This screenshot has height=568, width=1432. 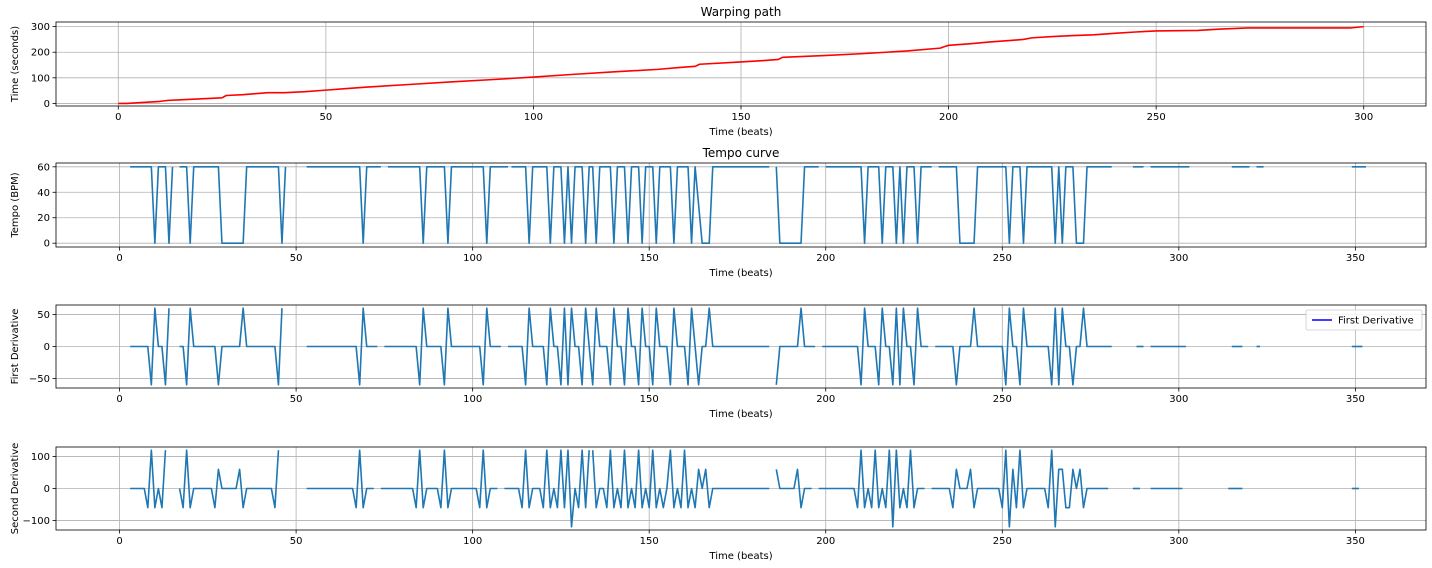 What do you see at coordinates (43, 218) in the screenshot?
I see `y-tick-label: 20` at bounding box center [43, 218].